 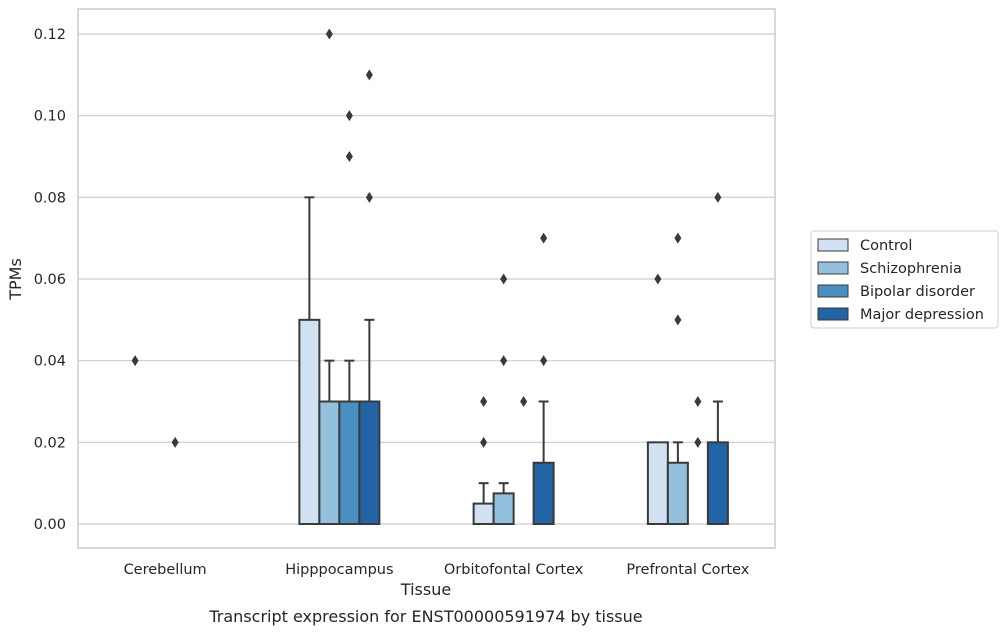 I want to click on y-tick-label: 0.00, so click(x=50, y=525).